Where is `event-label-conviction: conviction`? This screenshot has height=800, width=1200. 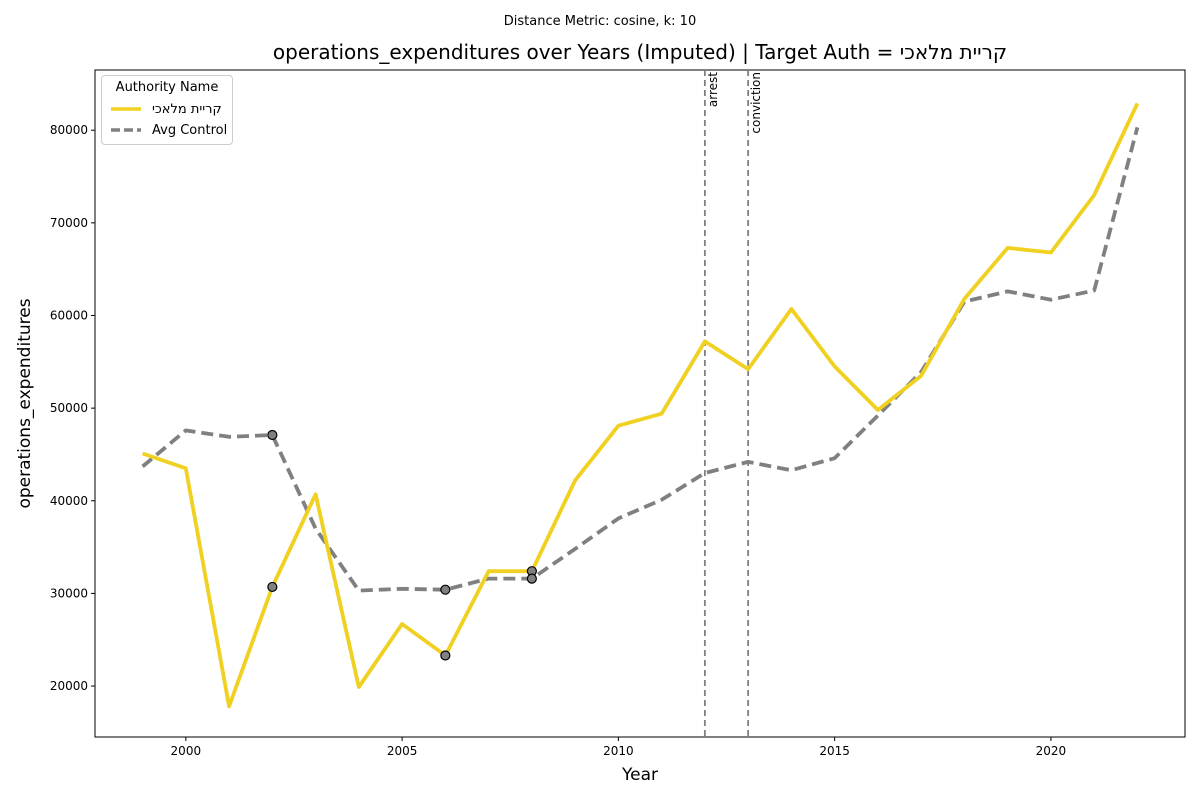
event-label-conviction: conviction is located at coordinates (756, 103).